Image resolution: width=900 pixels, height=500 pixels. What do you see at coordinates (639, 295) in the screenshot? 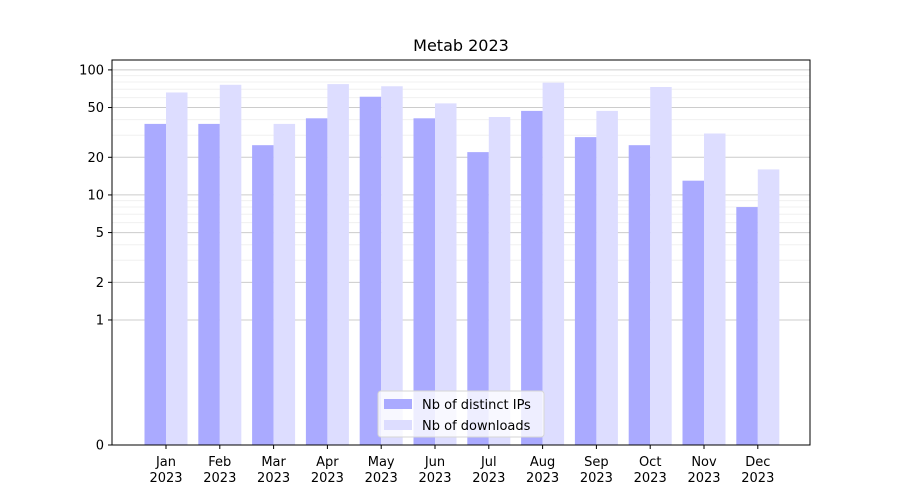
I see `bar-distinct-ips-oct` at bounding box center [639, 295].